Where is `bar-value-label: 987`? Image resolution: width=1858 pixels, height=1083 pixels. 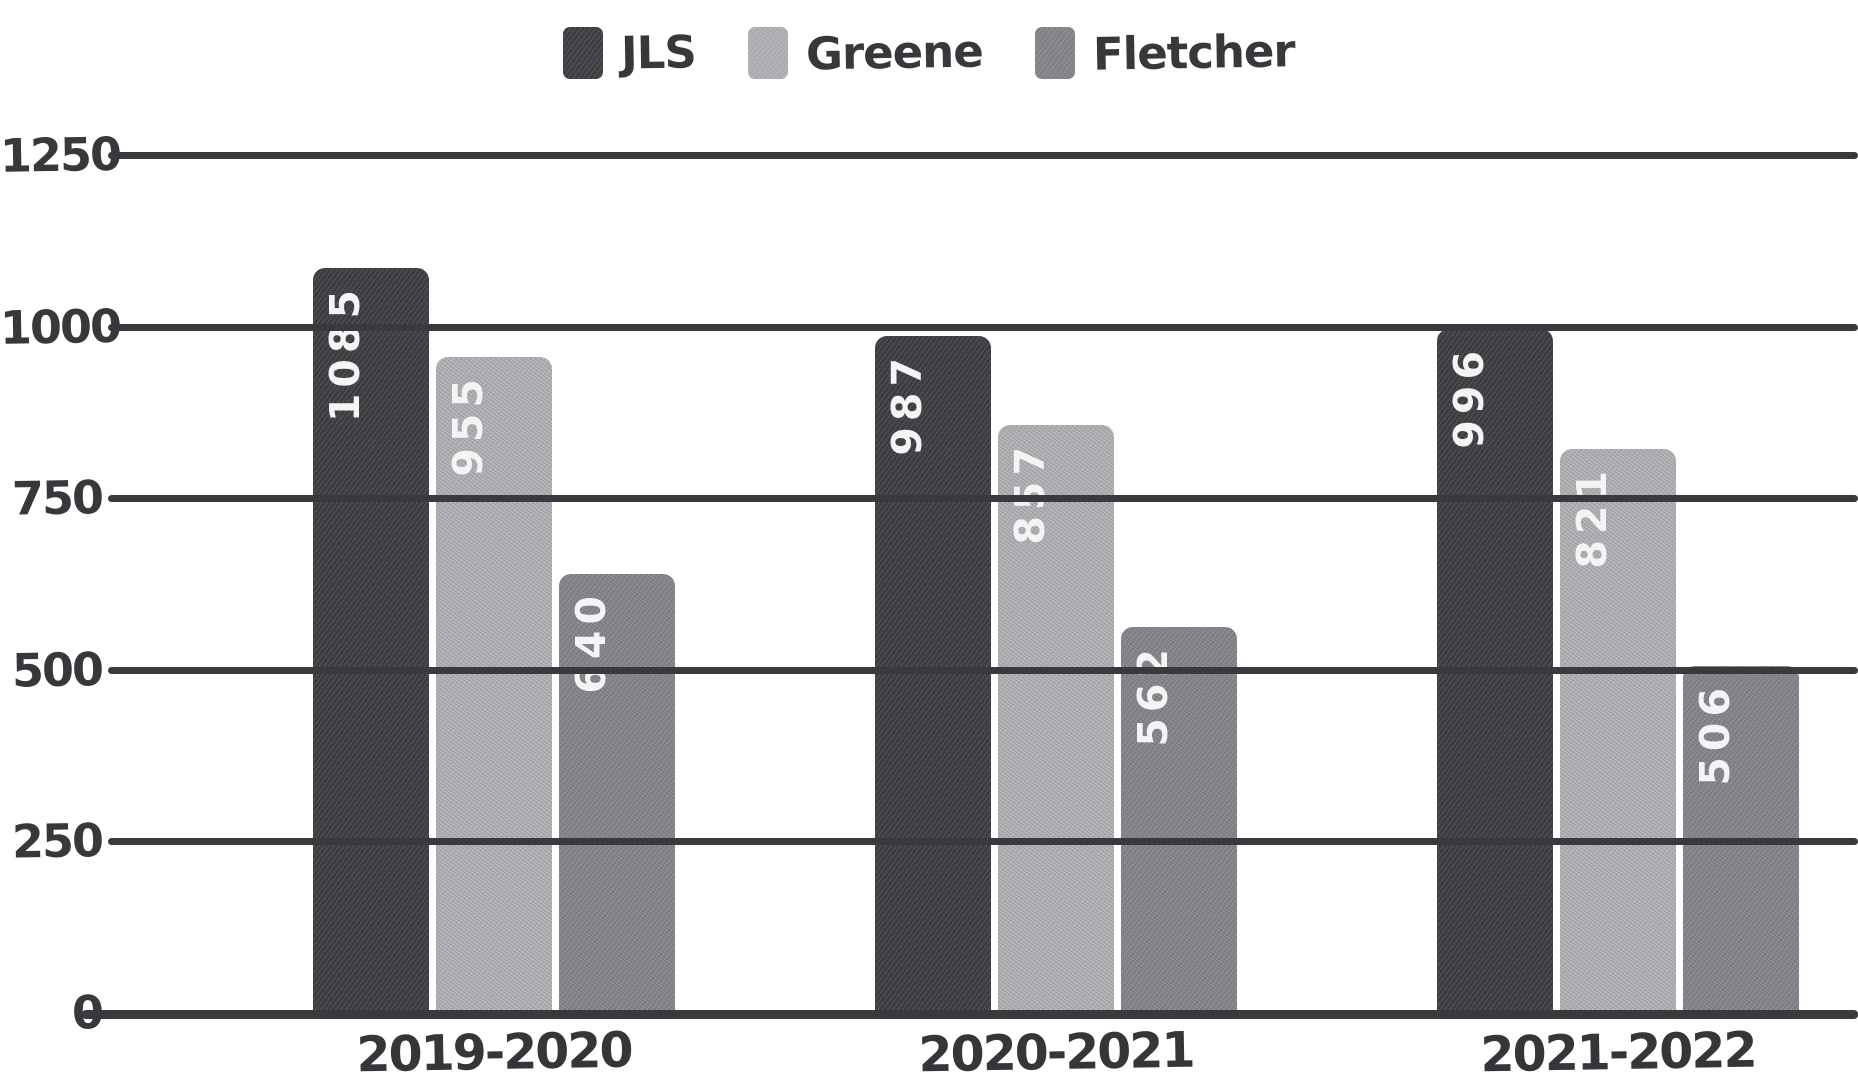 bar-value-label: 987 is located at coordinates (907, 404).